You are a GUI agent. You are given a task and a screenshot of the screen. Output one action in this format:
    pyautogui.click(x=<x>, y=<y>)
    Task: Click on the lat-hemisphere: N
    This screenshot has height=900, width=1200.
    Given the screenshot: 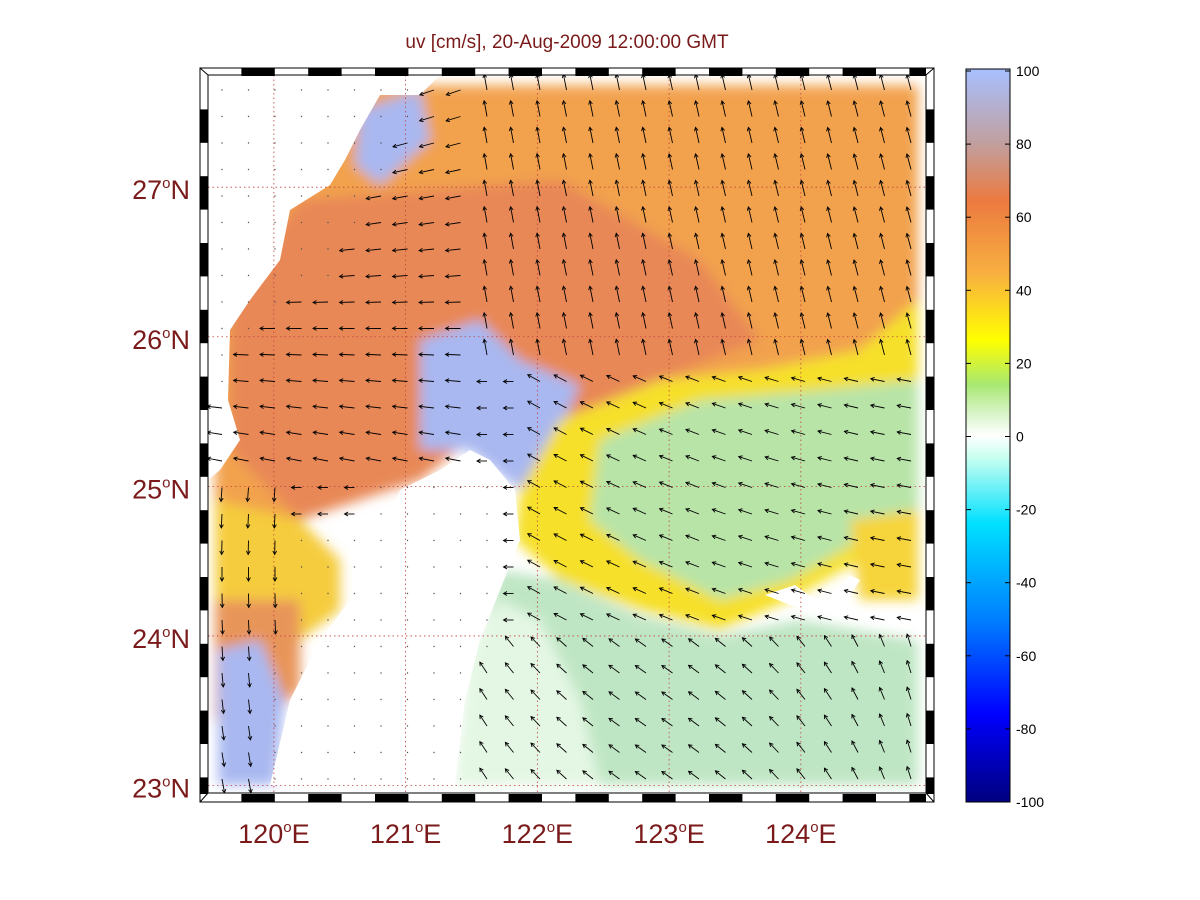 What is the action you would take?
    pyautogui.click(x=181, y=639)
    